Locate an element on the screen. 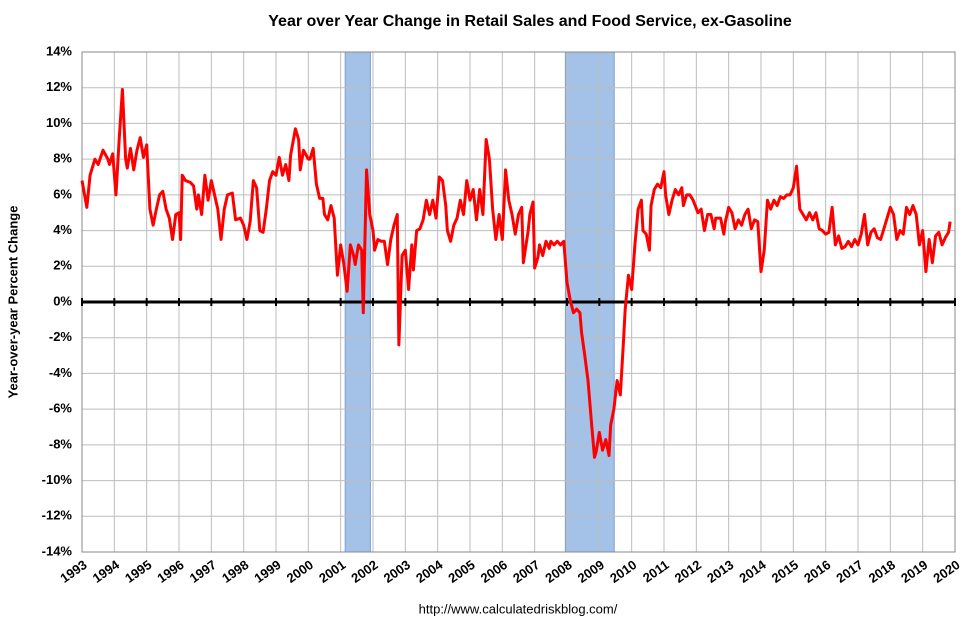 The image size is (977, 626). y-tick-label: -12% is located at coordinates (57, 515).